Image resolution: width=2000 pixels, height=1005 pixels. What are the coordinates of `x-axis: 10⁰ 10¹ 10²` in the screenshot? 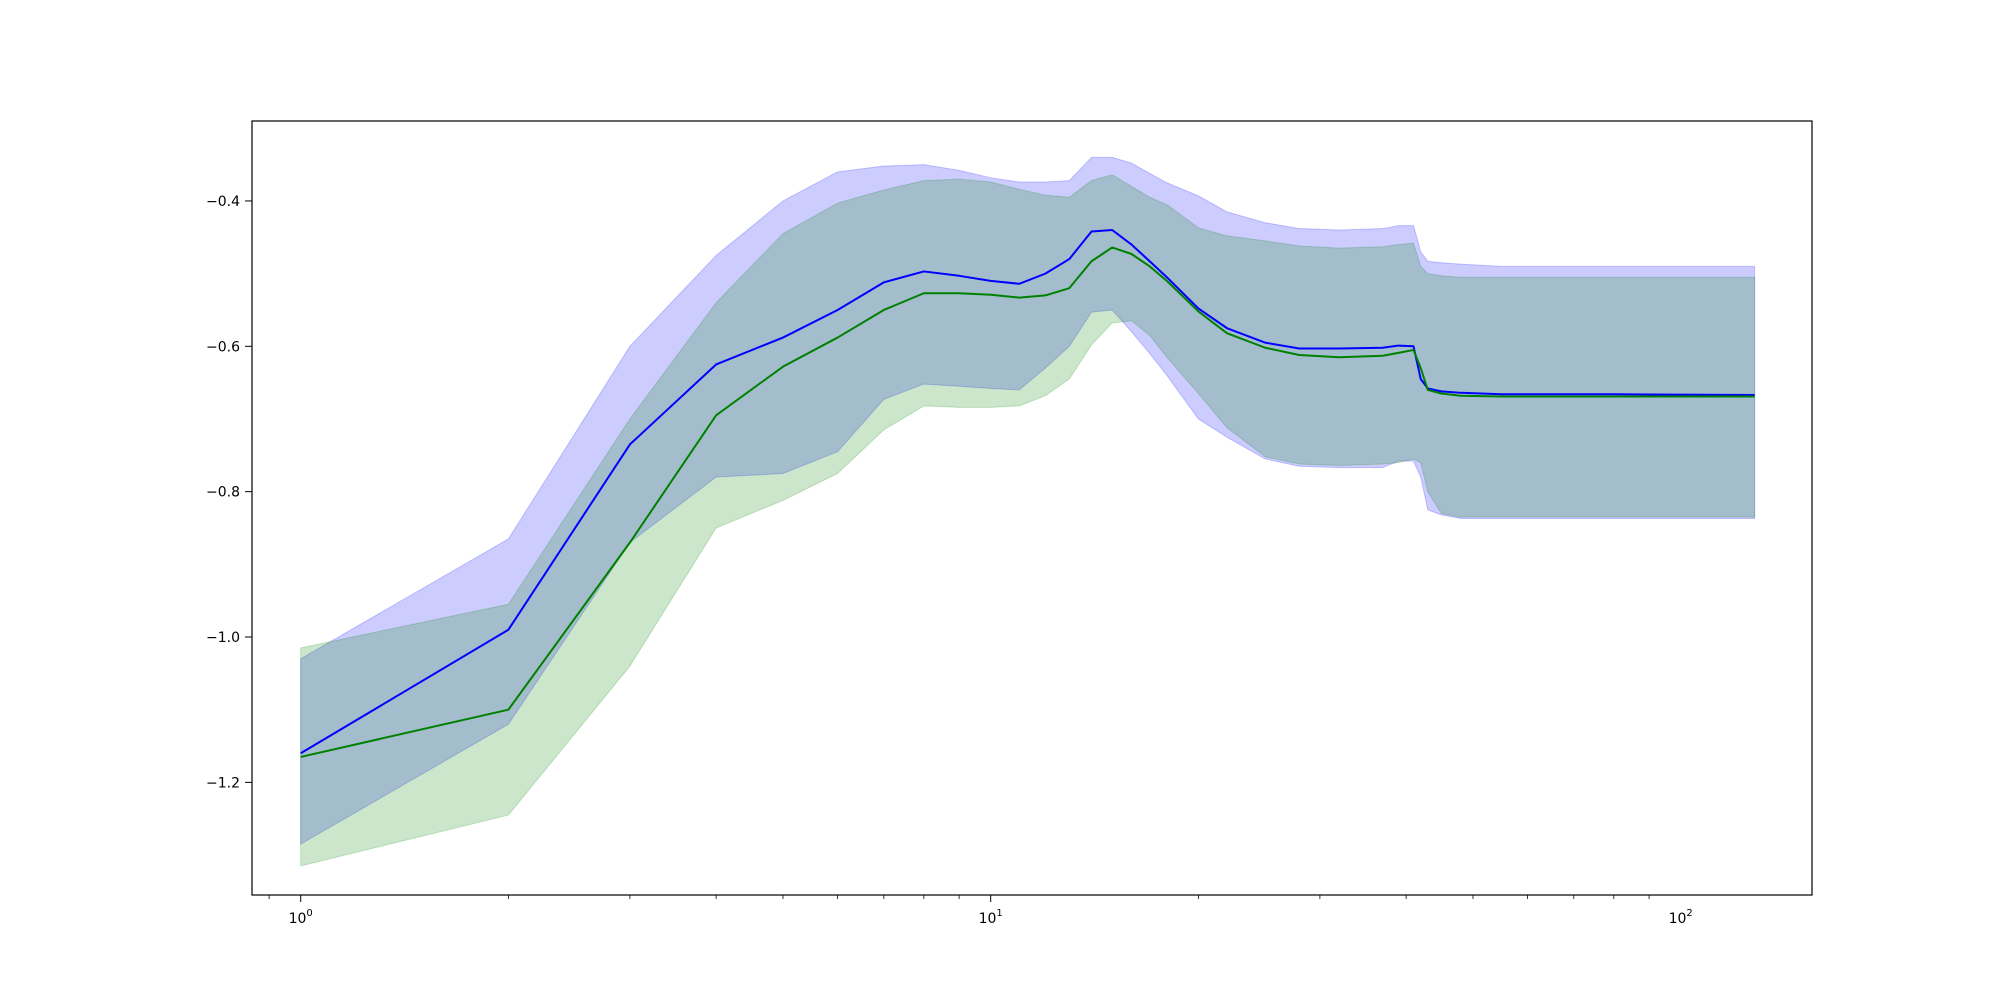 It's located at (980, 911).